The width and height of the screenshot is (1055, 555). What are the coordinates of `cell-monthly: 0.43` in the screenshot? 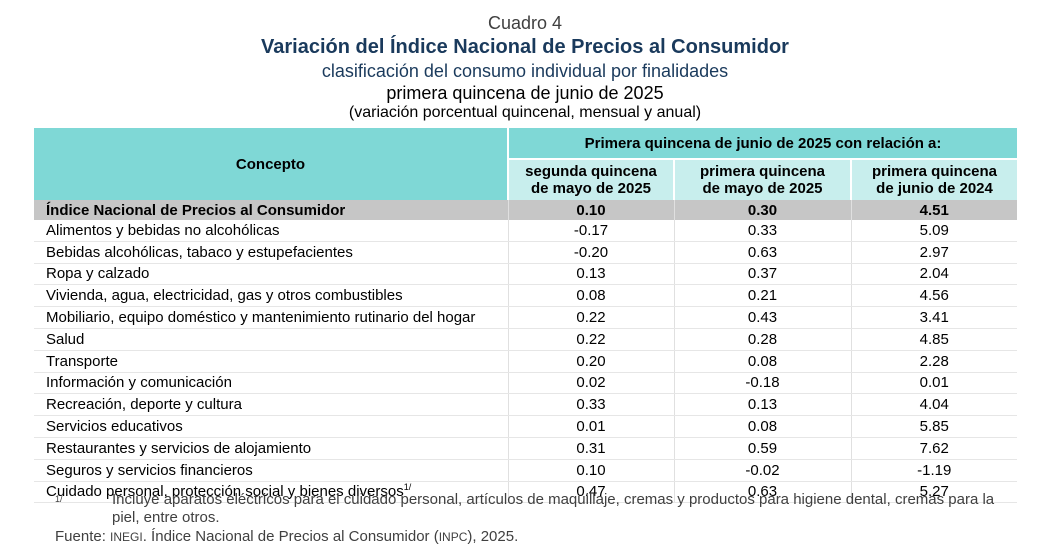 It's located at (763, 317).